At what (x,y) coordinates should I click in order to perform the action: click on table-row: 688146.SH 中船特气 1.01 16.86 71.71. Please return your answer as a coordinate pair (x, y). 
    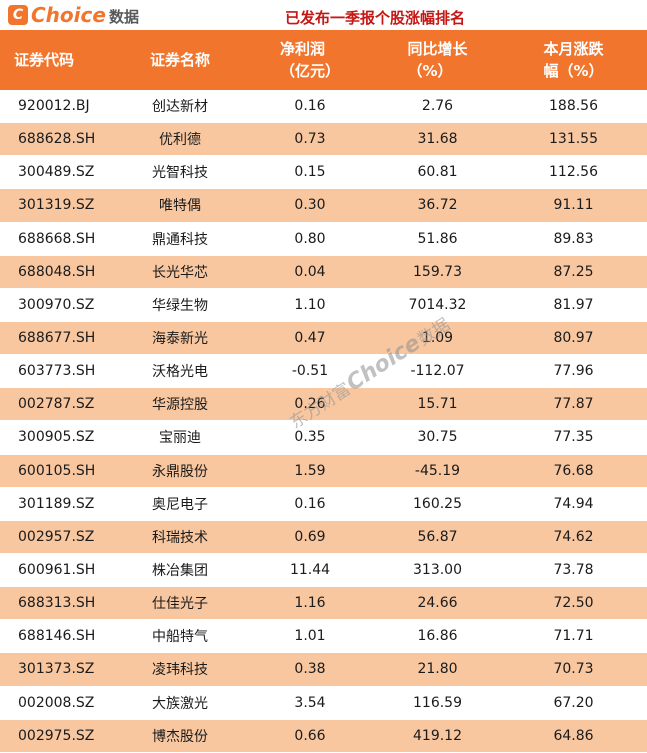
    Looking at the image, I should click on (323, 637).